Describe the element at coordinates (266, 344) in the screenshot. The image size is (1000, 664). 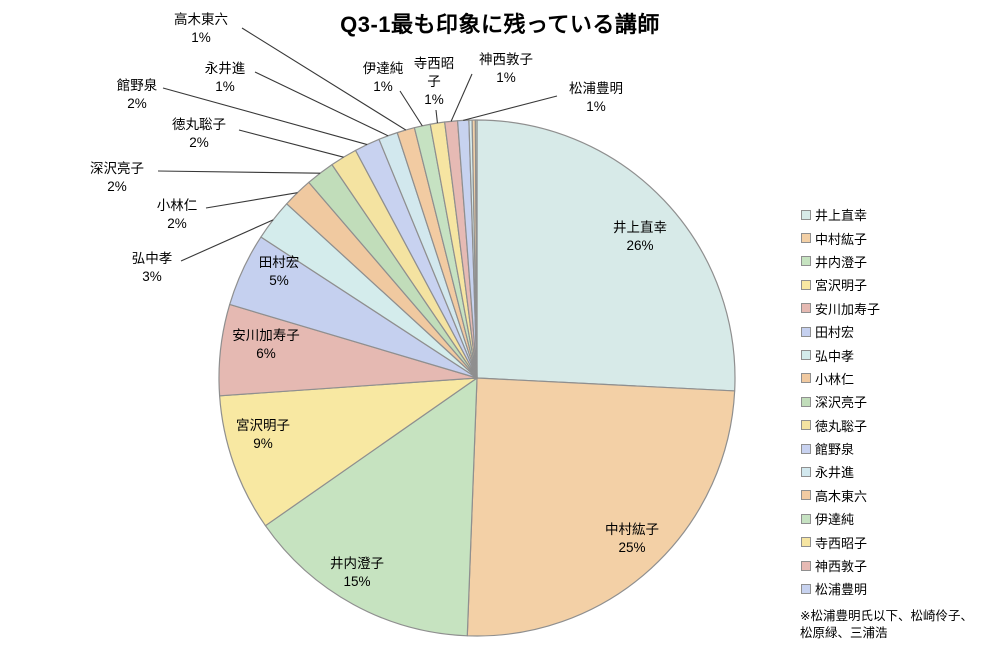
I see `slice-label-inside: 安川加寿子 6%` at that location.